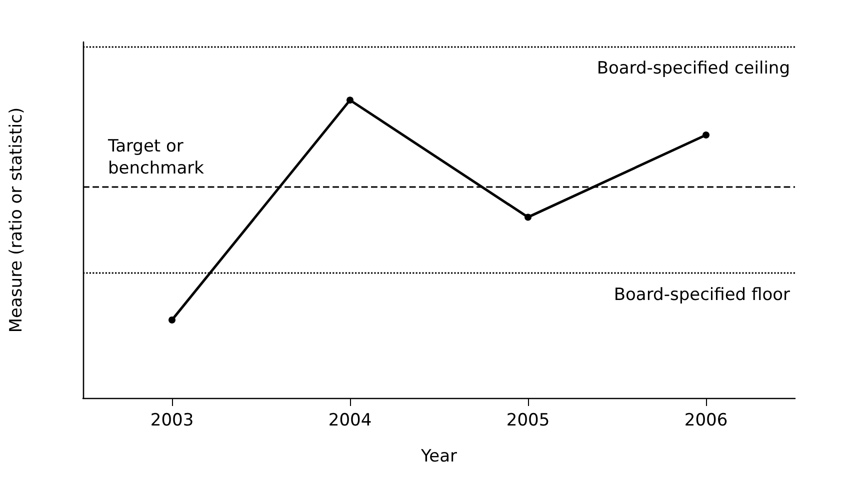  What do you see at coordinates (16, 220) in the screenshot?
I see `y-axis-title: Measure (ratio or statistic)` at bounding box center [16, 220].